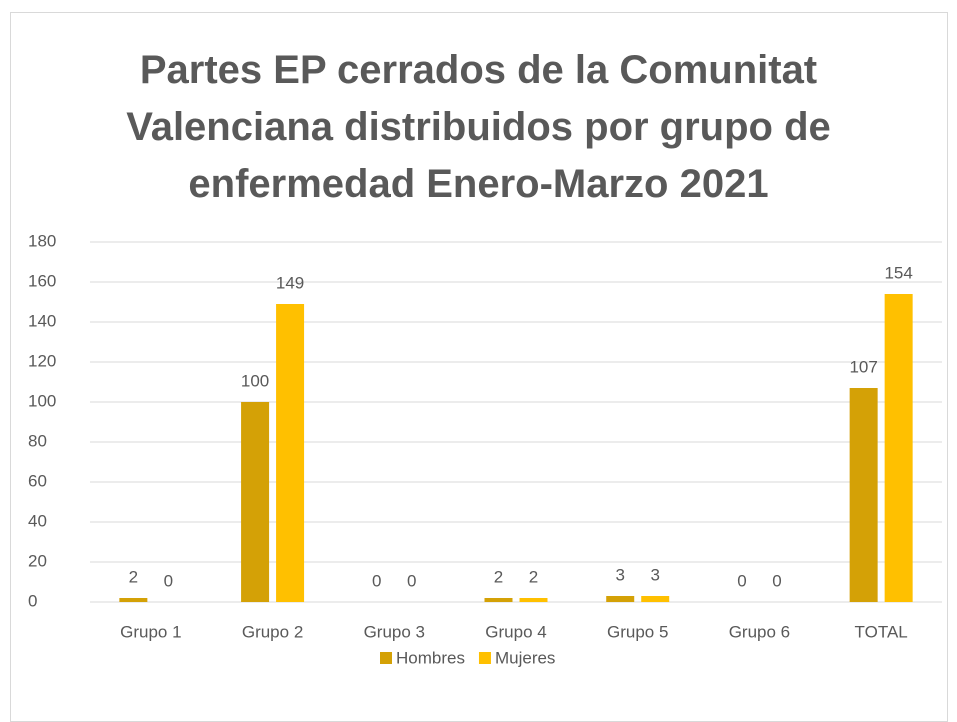  I want to click on y-tick-label: 120, so click(42, 360).